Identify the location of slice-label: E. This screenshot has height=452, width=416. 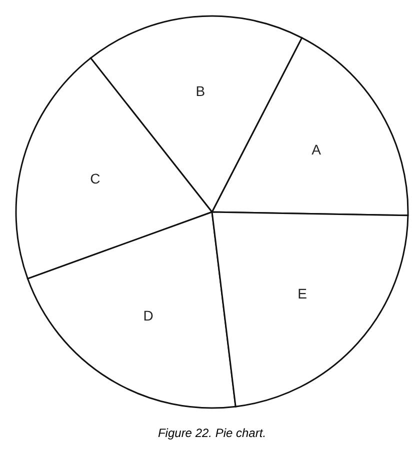
(302, 293).